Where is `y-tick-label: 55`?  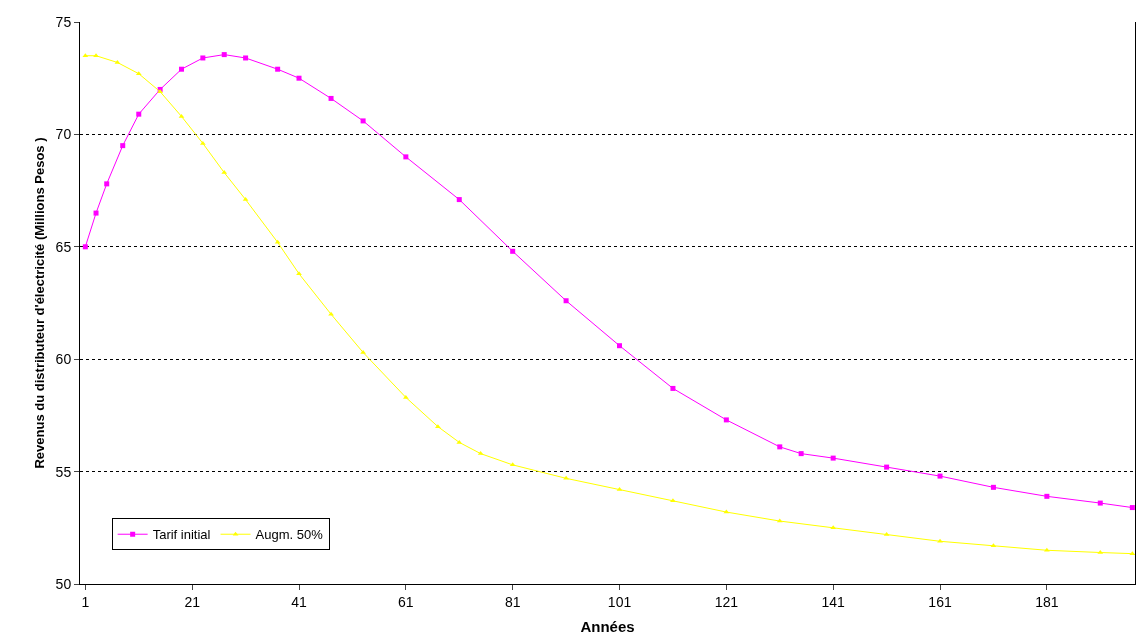 y-tick-label: 55 is located at coordinates (63, 471).